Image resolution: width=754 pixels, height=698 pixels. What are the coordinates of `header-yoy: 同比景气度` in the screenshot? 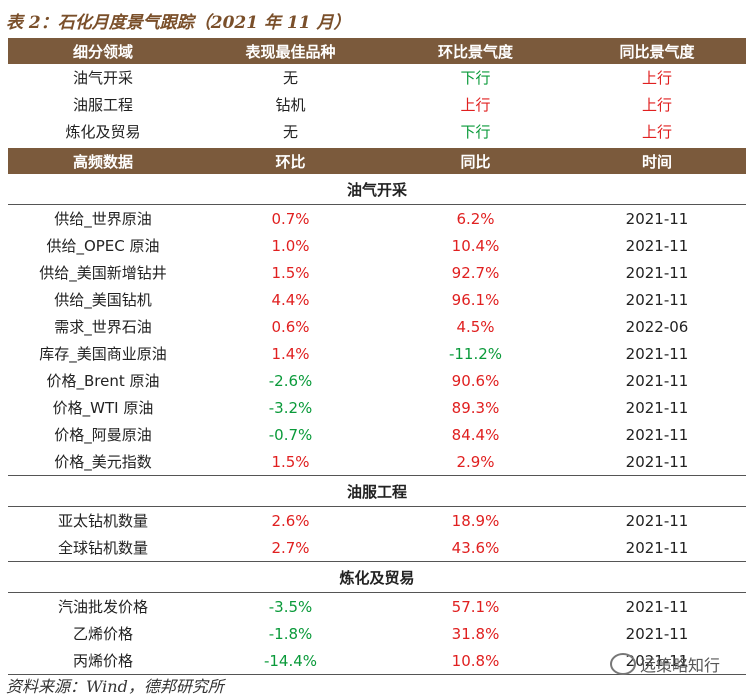 It's located at (657, 51).